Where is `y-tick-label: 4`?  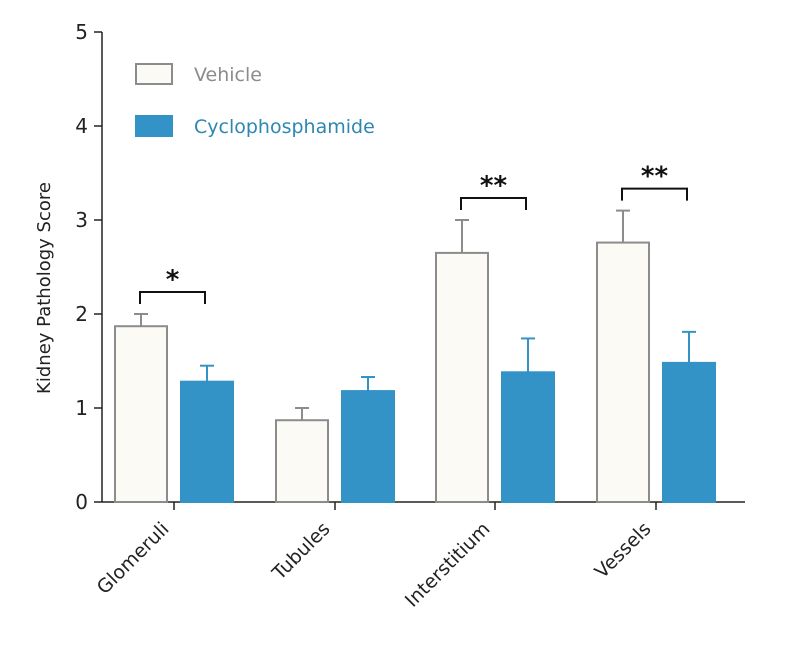
y-tick-label: 4 is located at coordinates (81, 126).